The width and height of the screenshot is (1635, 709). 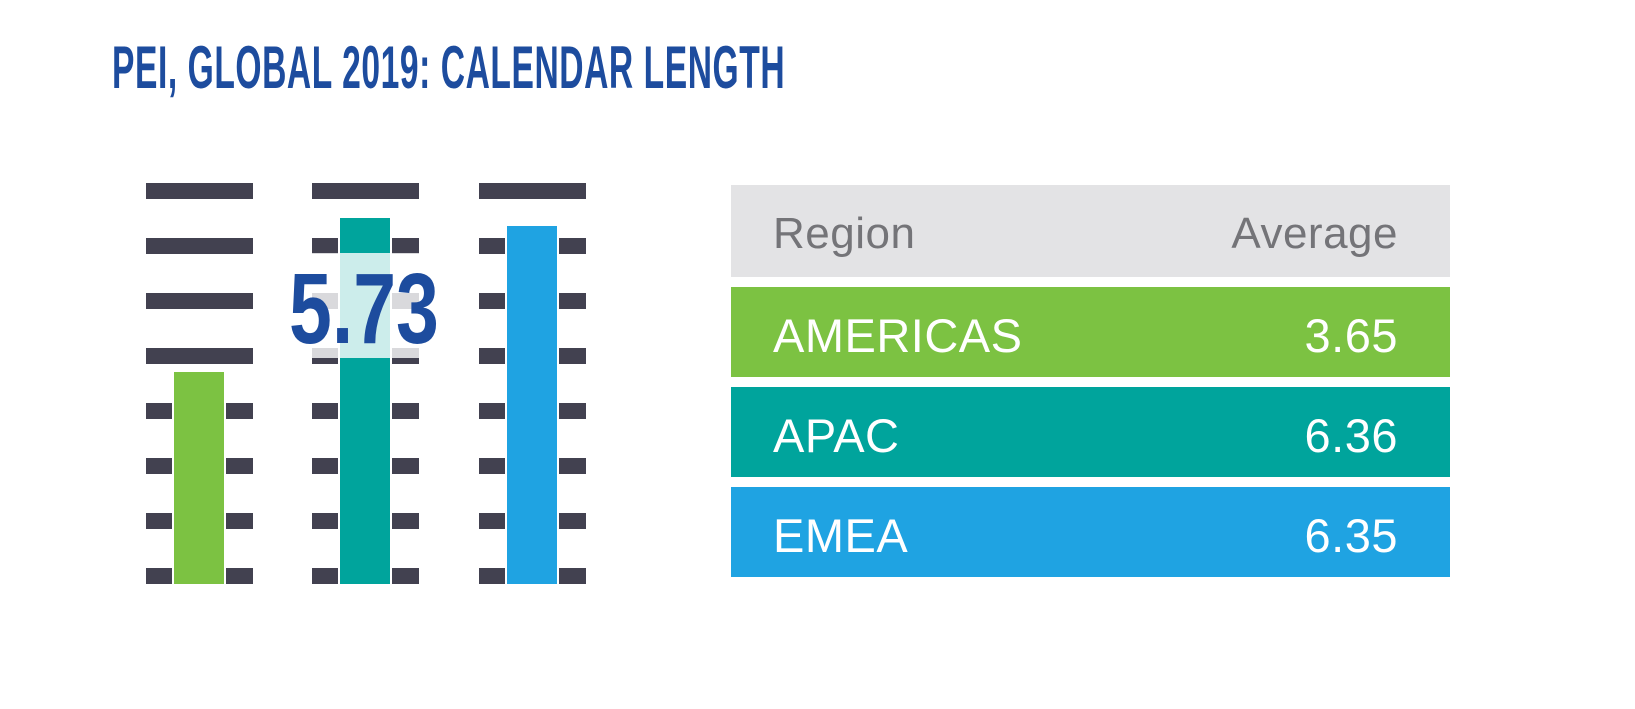 I want to click on header-average: Average, so click(x=1314, y=233).